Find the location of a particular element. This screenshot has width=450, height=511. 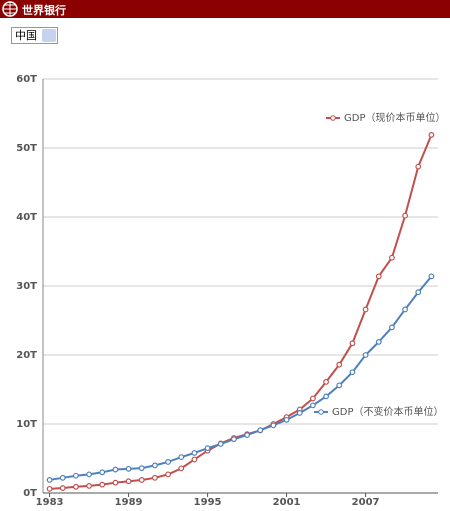

y-tick-label: 0T is located at coordinates (30, 493).